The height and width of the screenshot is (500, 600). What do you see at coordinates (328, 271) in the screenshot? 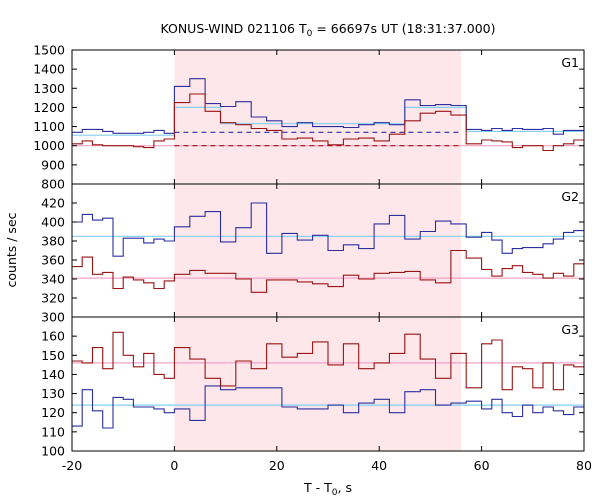
I see `series-red-g2` at bounding box center [328, 271].